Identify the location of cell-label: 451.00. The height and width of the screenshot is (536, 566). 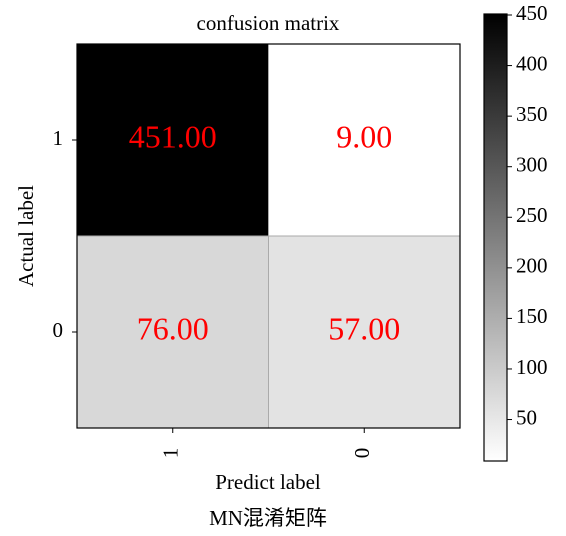
(173, 136).